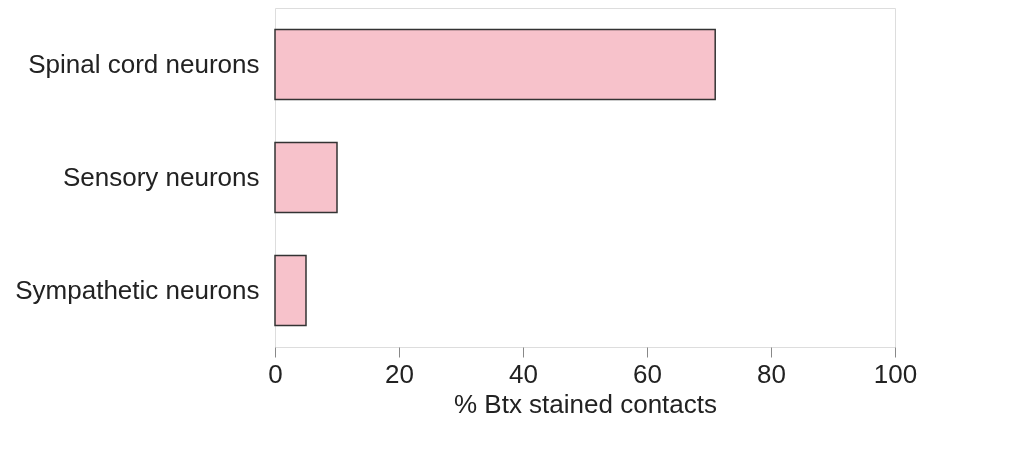 Image resolution: width=1009 pixels, height=452 pixels. I want to click on y-tick-label: Spinal cord neurons, so click(144, 63).